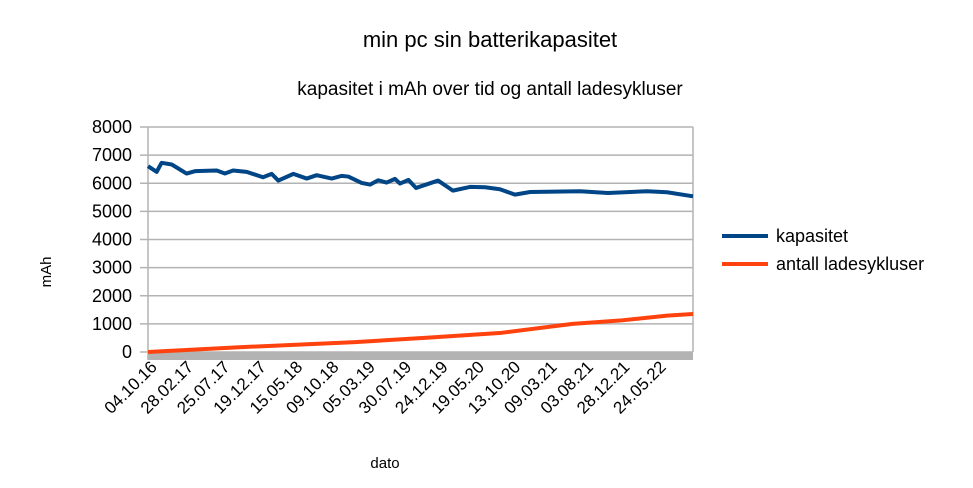 Image resolution: width=973 pixels, height=488 pixels. Describe the element at coordinates (46, 272) in the screenshot. I see `y-axis-label: mAh` at that location.